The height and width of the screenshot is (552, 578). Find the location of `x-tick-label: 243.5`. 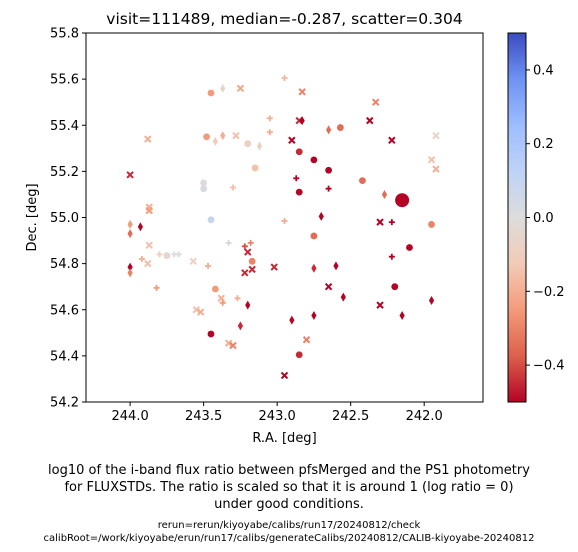

x-tick-label: 243.5 is located at coordinates (203, 416).